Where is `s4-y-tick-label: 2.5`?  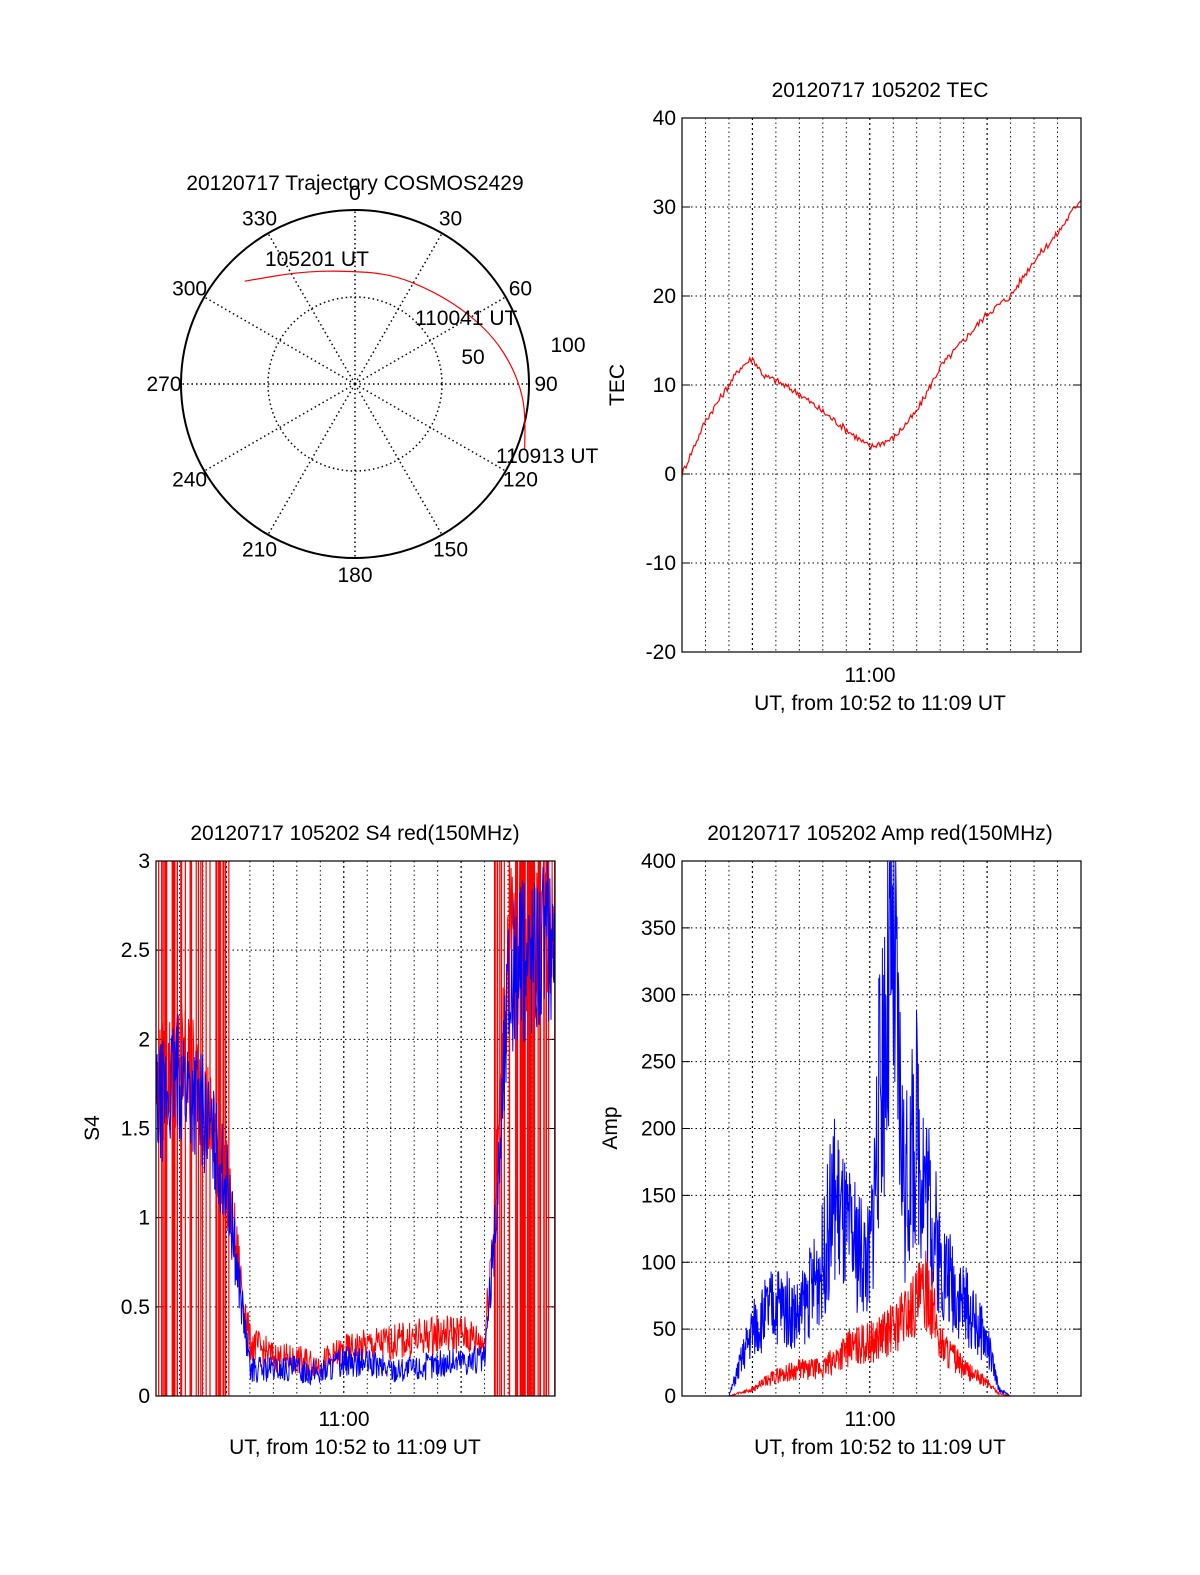
s4-y-tick-label: 2.5 is located at coordinates (135, 950).